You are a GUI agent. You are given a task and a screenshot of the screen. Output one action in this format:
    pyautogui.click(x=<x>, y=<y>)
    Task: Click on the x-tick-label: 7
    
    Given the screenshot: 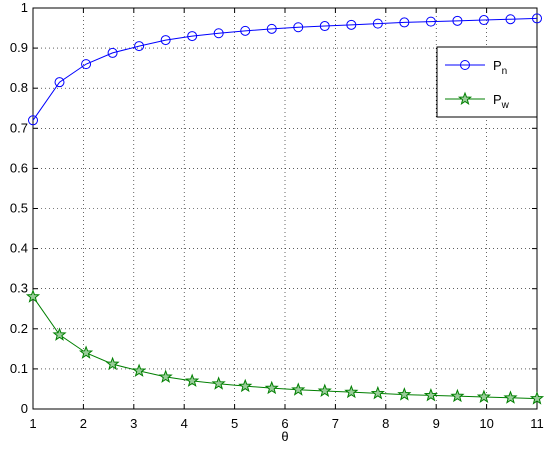 What is the action you would take?
    pyautogui.click(x=335, y=423)
    